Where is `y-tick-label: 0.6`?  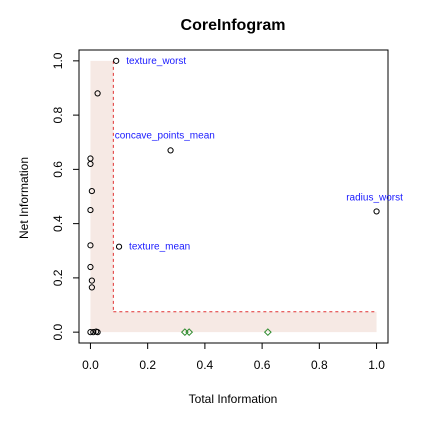 y-tick-label: 0.6 is located at coordinates (58, 169).